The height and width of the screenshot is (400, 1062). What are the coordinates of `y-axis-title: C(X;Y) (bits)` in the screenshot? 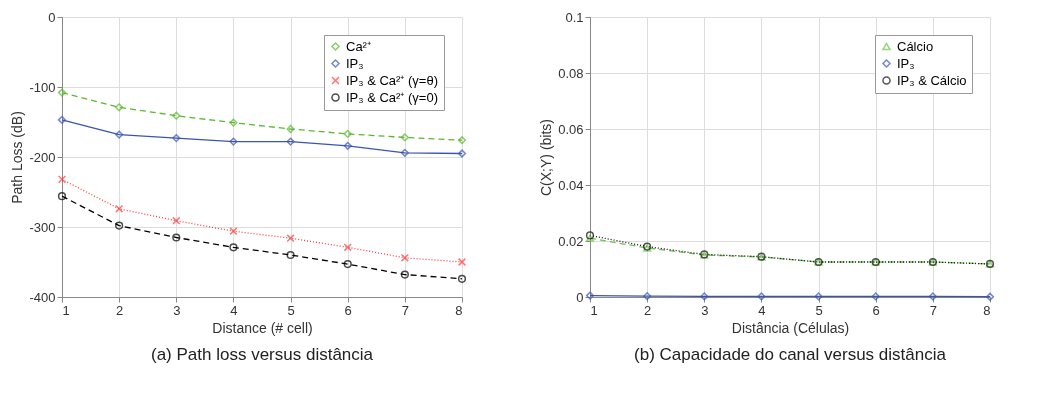 It's located at (546, 157).